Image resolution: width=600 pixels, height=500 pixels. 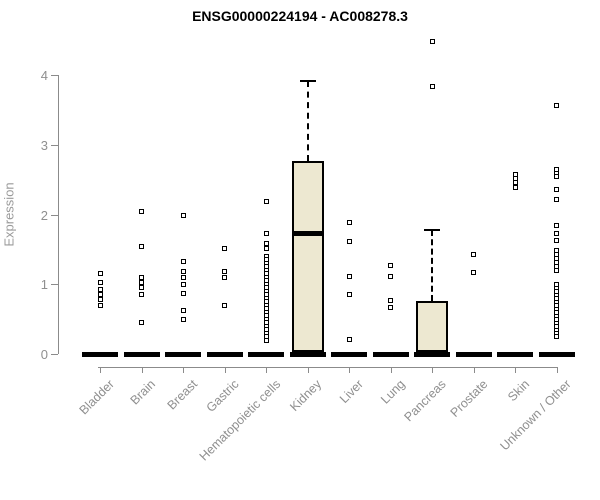 I want to click on x-axis-category-label: Liver, so click(x=351, y=392).